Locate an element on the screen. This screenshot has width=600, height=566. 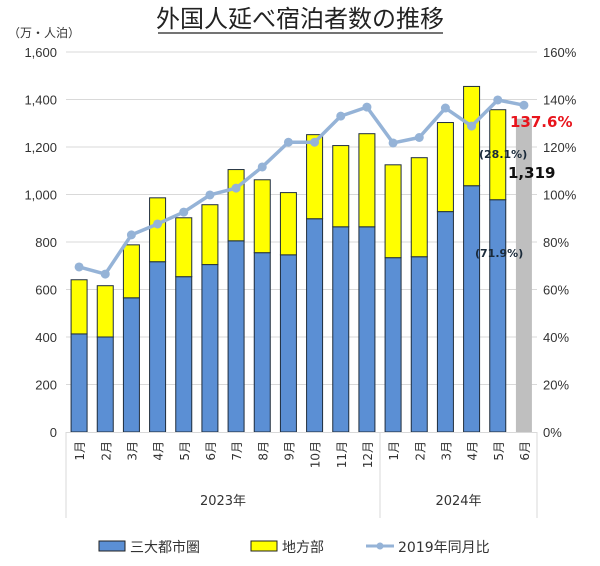
y-tick-label: 800 is located at coordinates (46, 242).